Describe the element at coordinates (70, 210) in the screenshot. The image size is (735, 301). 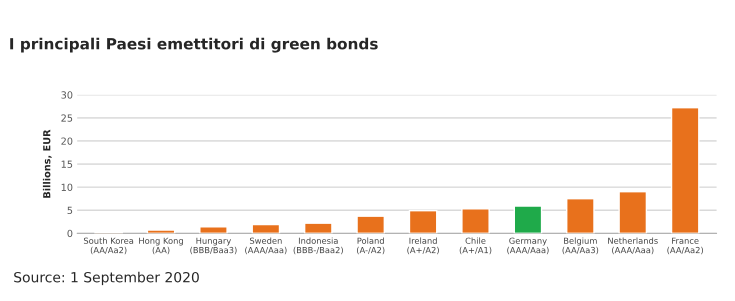
I see `y-tick-label: 5` at that location.